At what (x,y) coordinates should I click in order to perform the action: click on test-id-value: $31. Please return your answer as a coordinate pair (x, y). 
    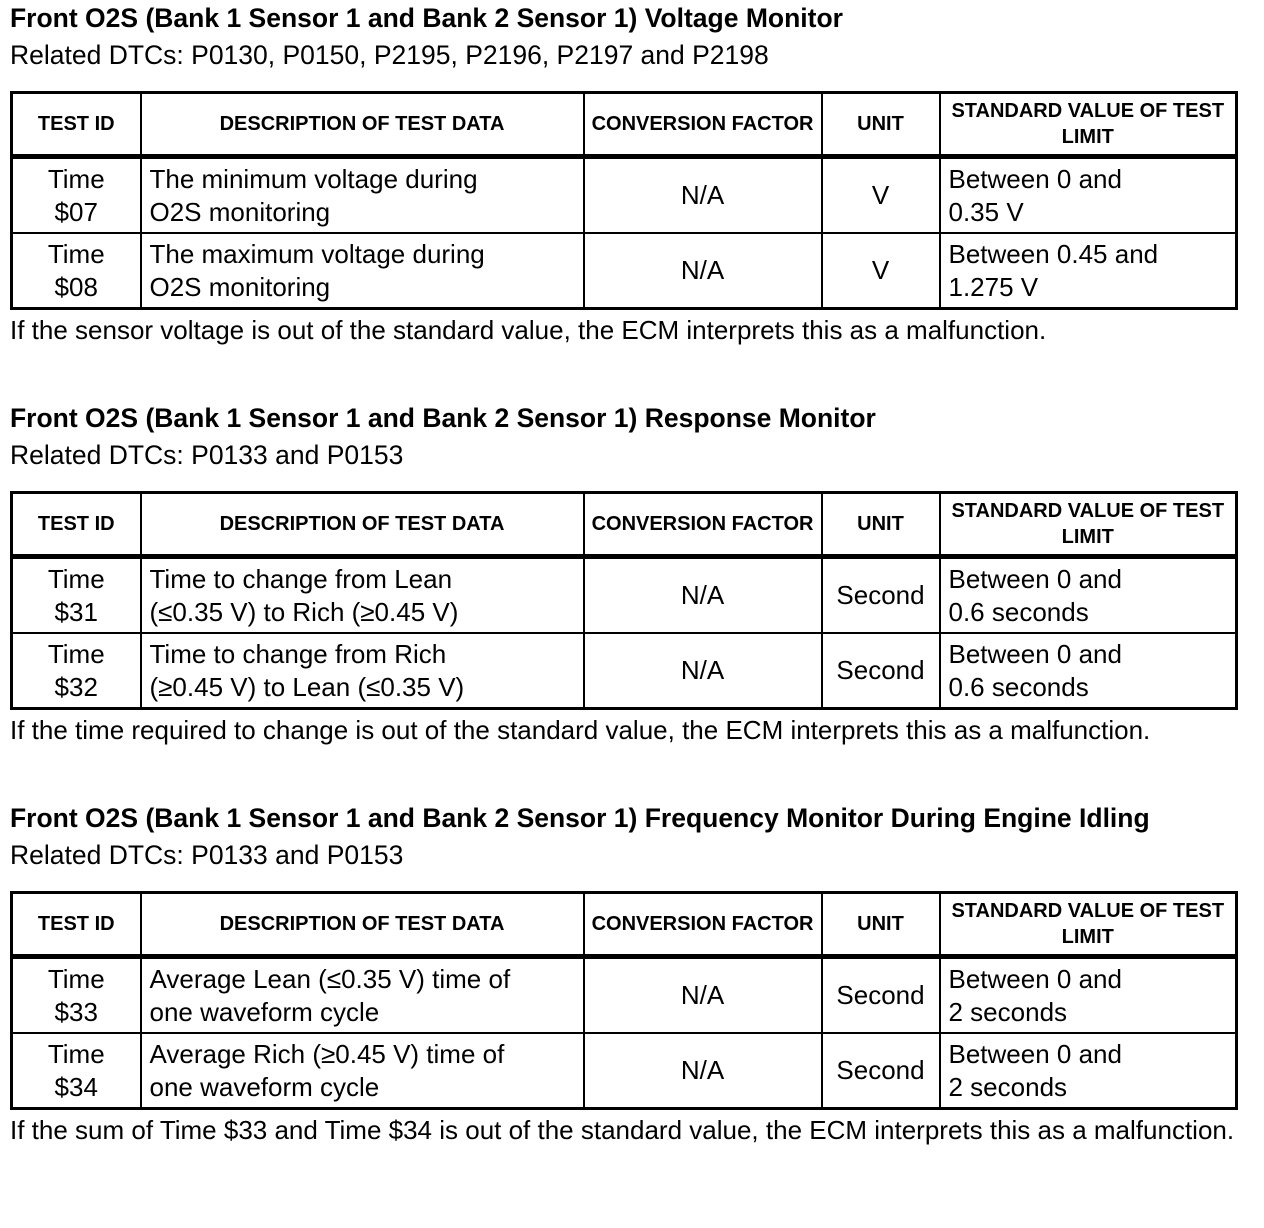
    Looking at the image, I should click on (76, 611).